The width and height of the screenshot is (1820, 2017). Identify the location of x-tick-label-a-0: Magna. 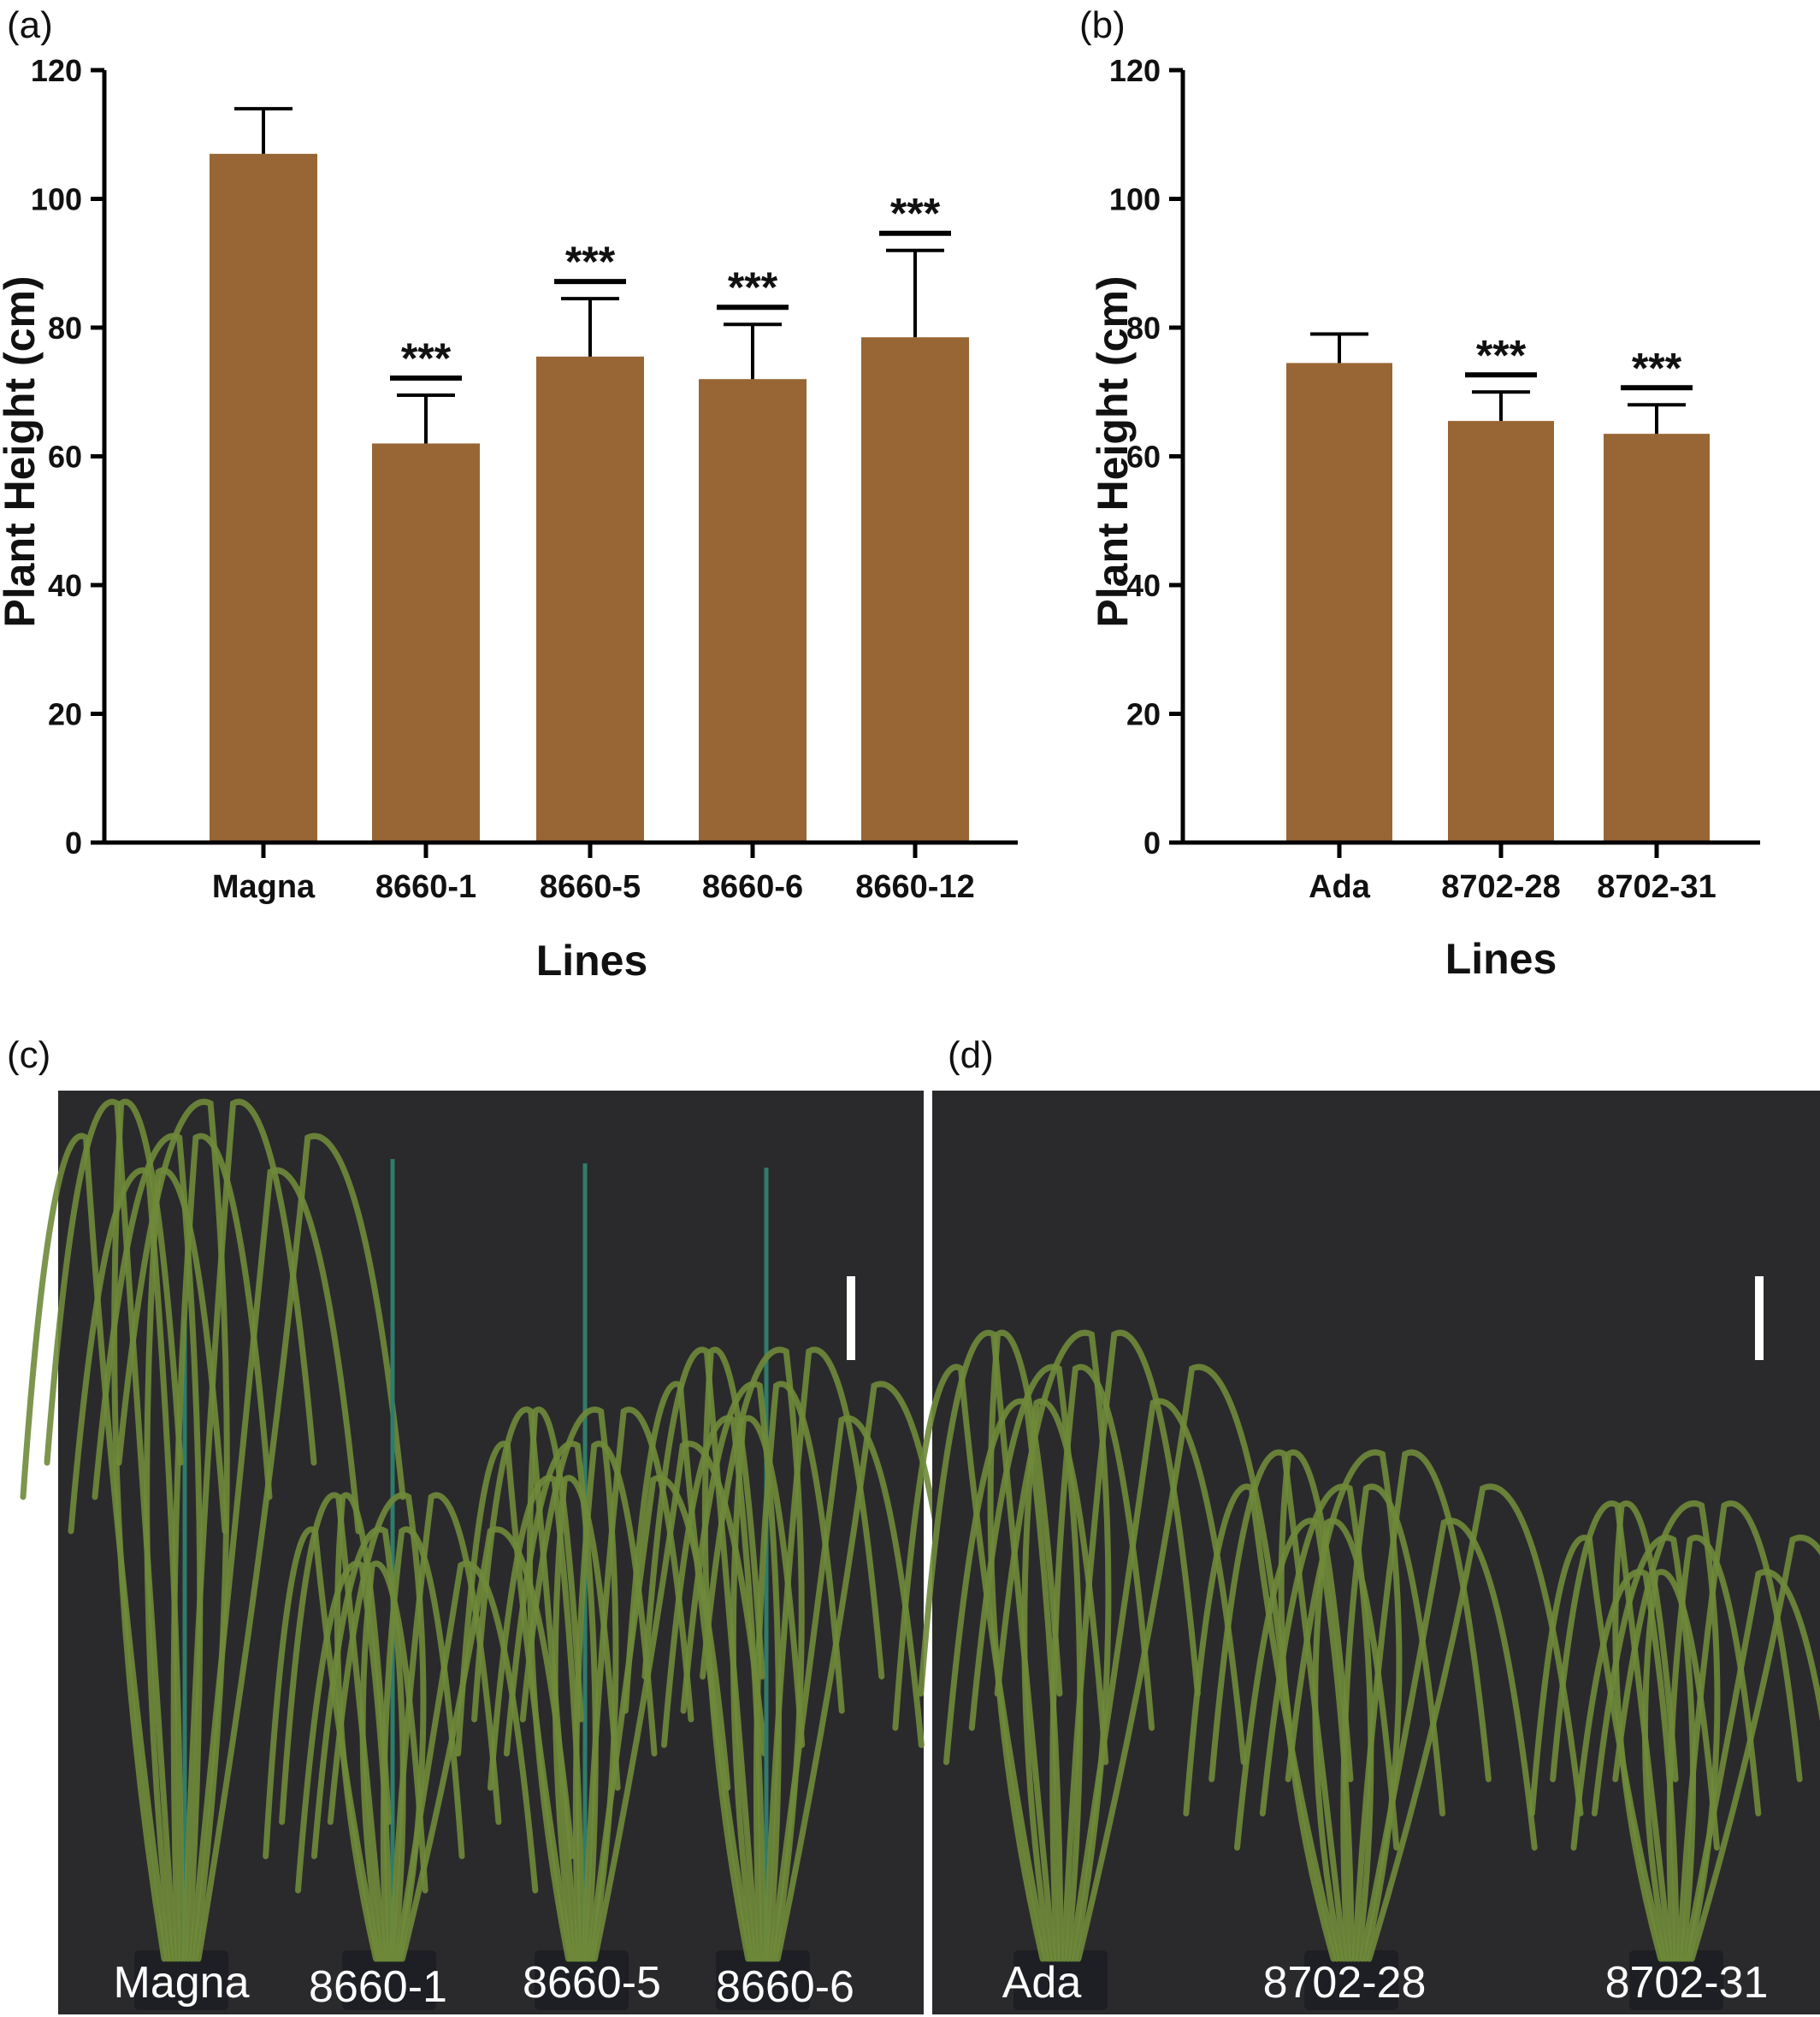
(264, 887).